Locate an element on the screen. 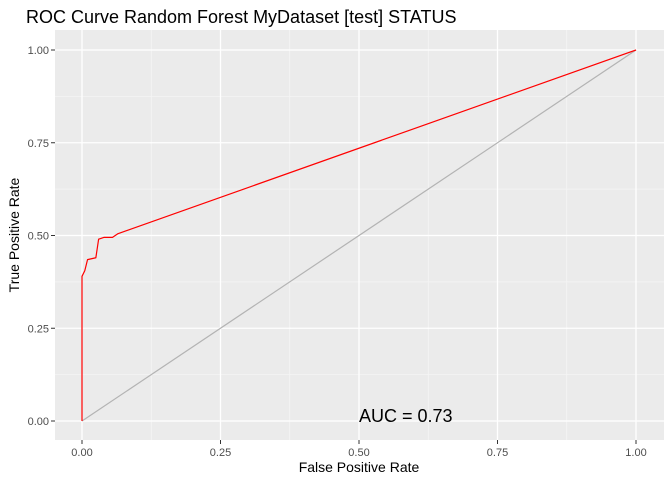 This screenshot has height=480, width=672. x-tick-label: 0.75 is located at coordinates (497, 453).